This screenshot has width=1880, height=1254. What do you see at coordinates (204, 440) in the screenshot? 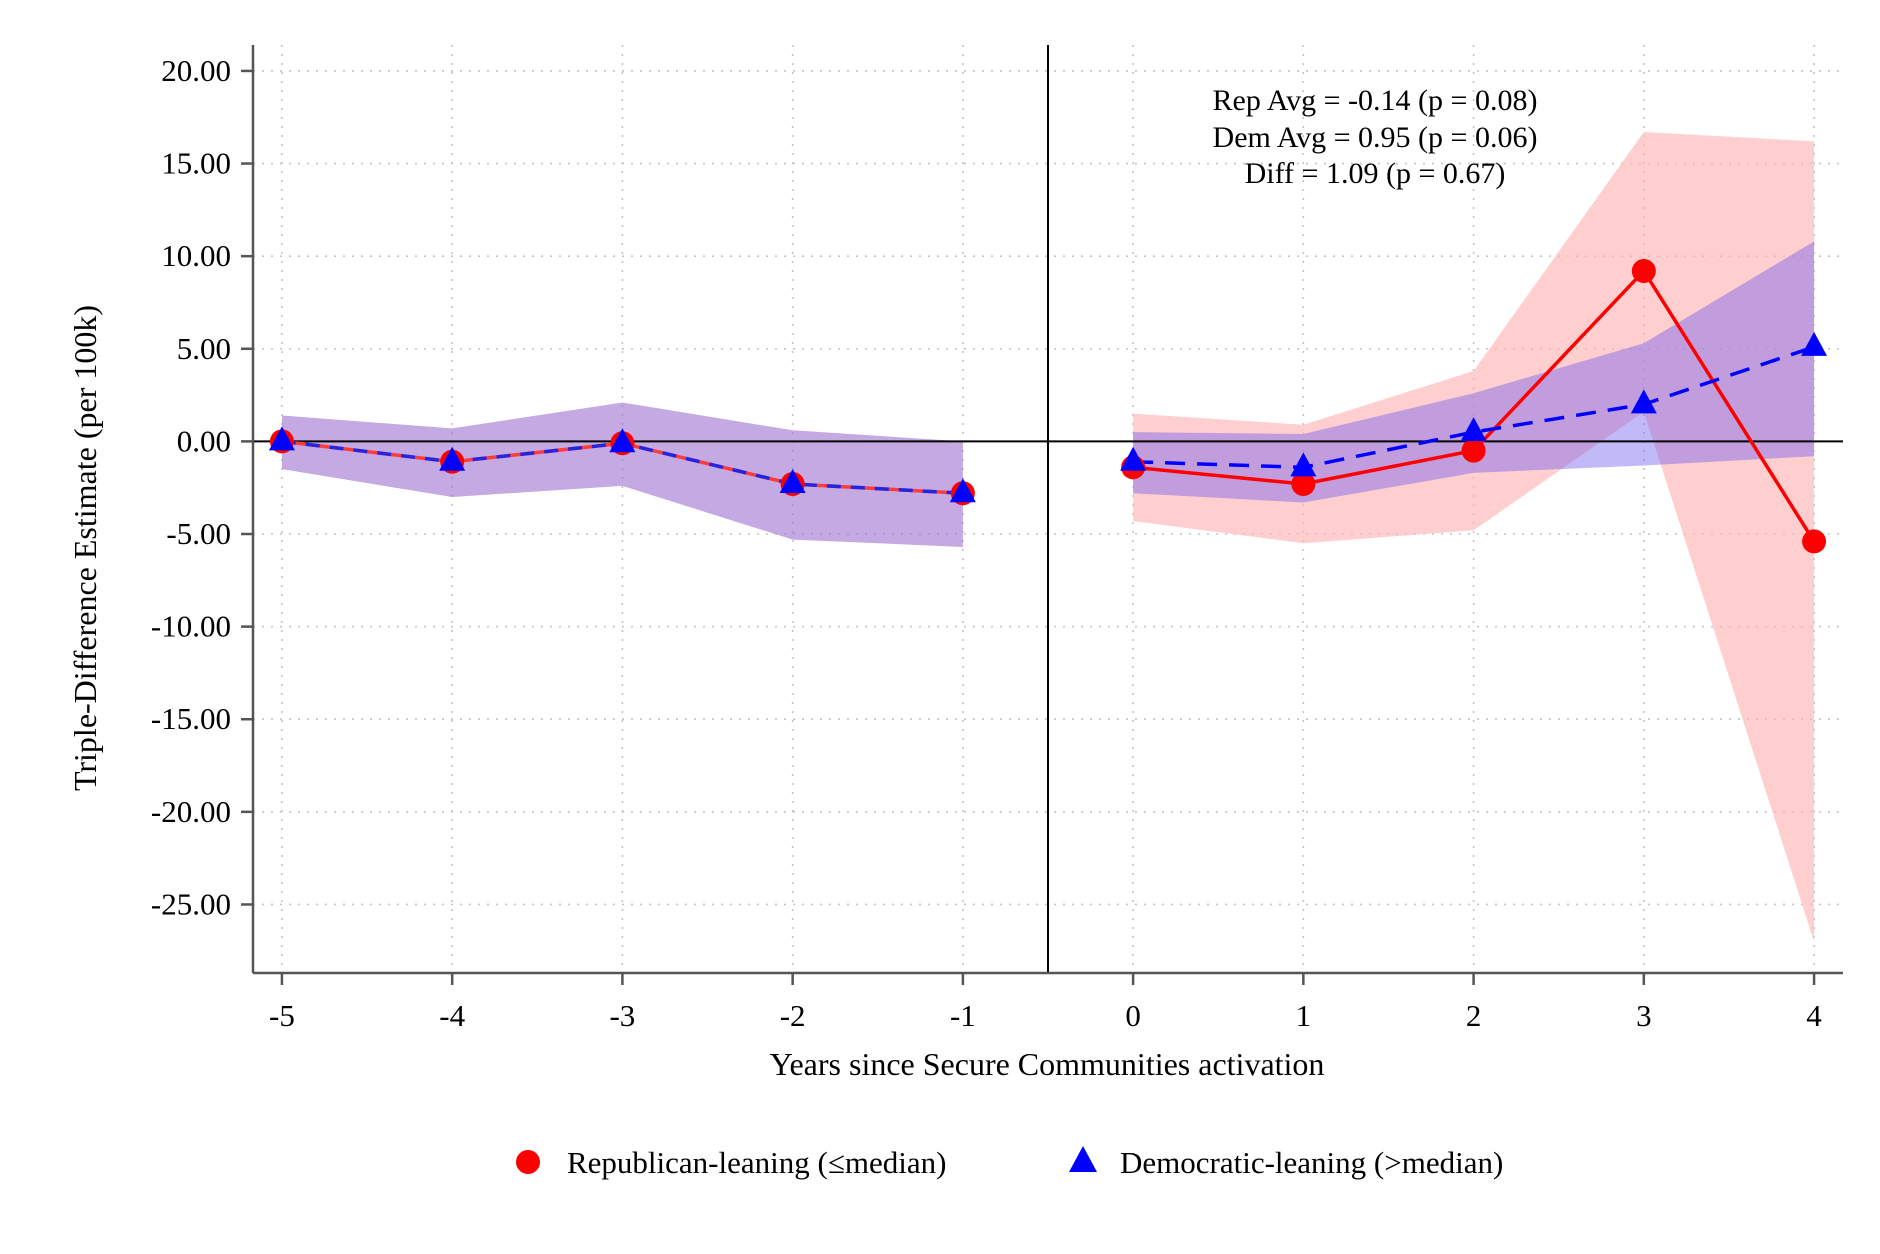
I see `y-tick-label: 0.00` at bounding box center [204, 440].